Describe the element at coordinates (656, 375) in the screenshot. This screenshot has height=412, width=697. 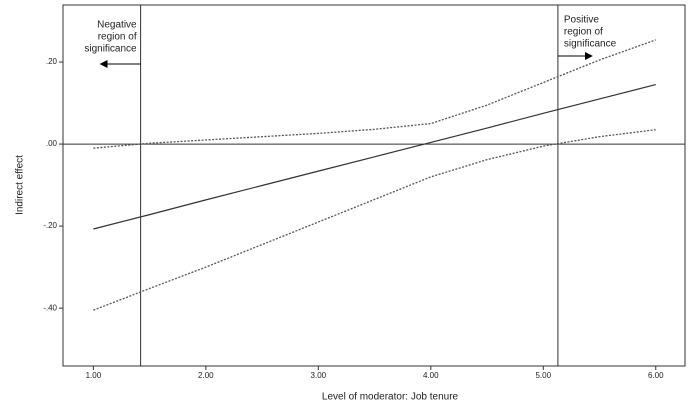
I see `x-tick-label: 6.00` at that location.